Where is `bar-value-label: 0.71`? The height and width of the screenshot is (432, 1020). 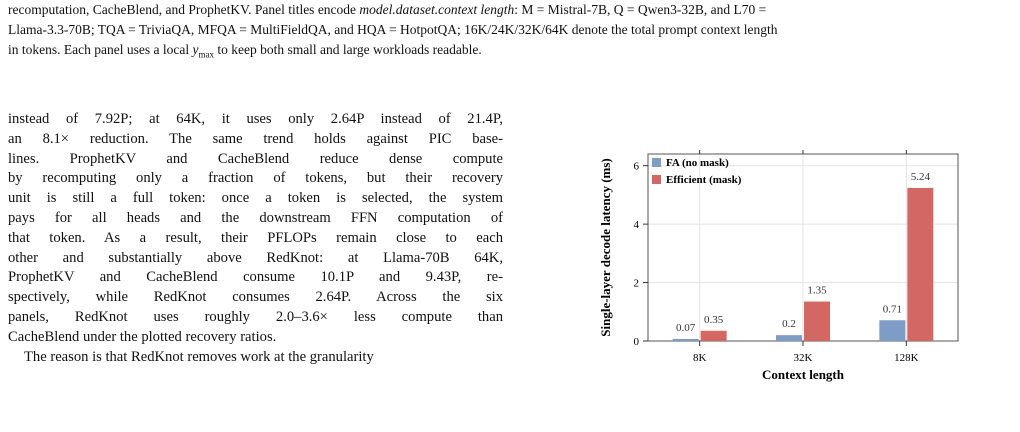 bar-value-label: 0.71 is located at coordinates (892, 309).